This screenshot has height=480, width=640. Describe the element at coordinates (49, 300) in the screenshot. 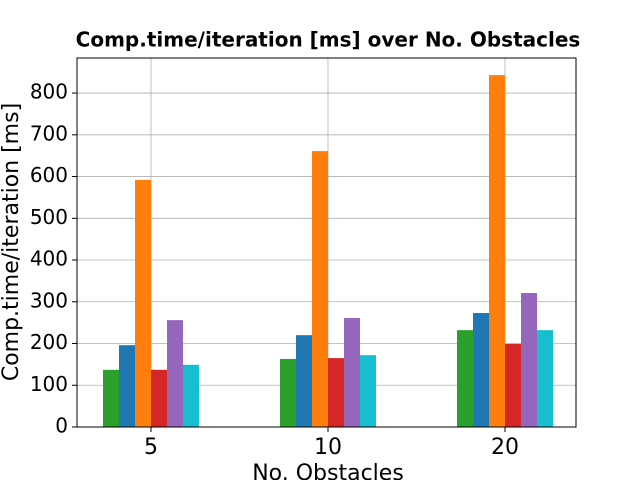

I see `y-tick-label: 300` at that location.